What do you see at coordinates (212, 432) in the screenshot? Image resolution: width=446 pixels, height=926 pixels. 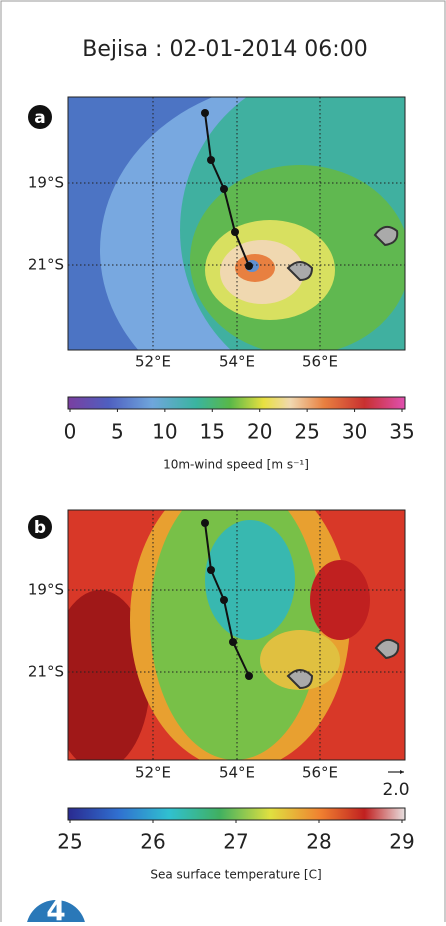 I see `colorbar-tick-label: 15` at bounding box center [212, 432].